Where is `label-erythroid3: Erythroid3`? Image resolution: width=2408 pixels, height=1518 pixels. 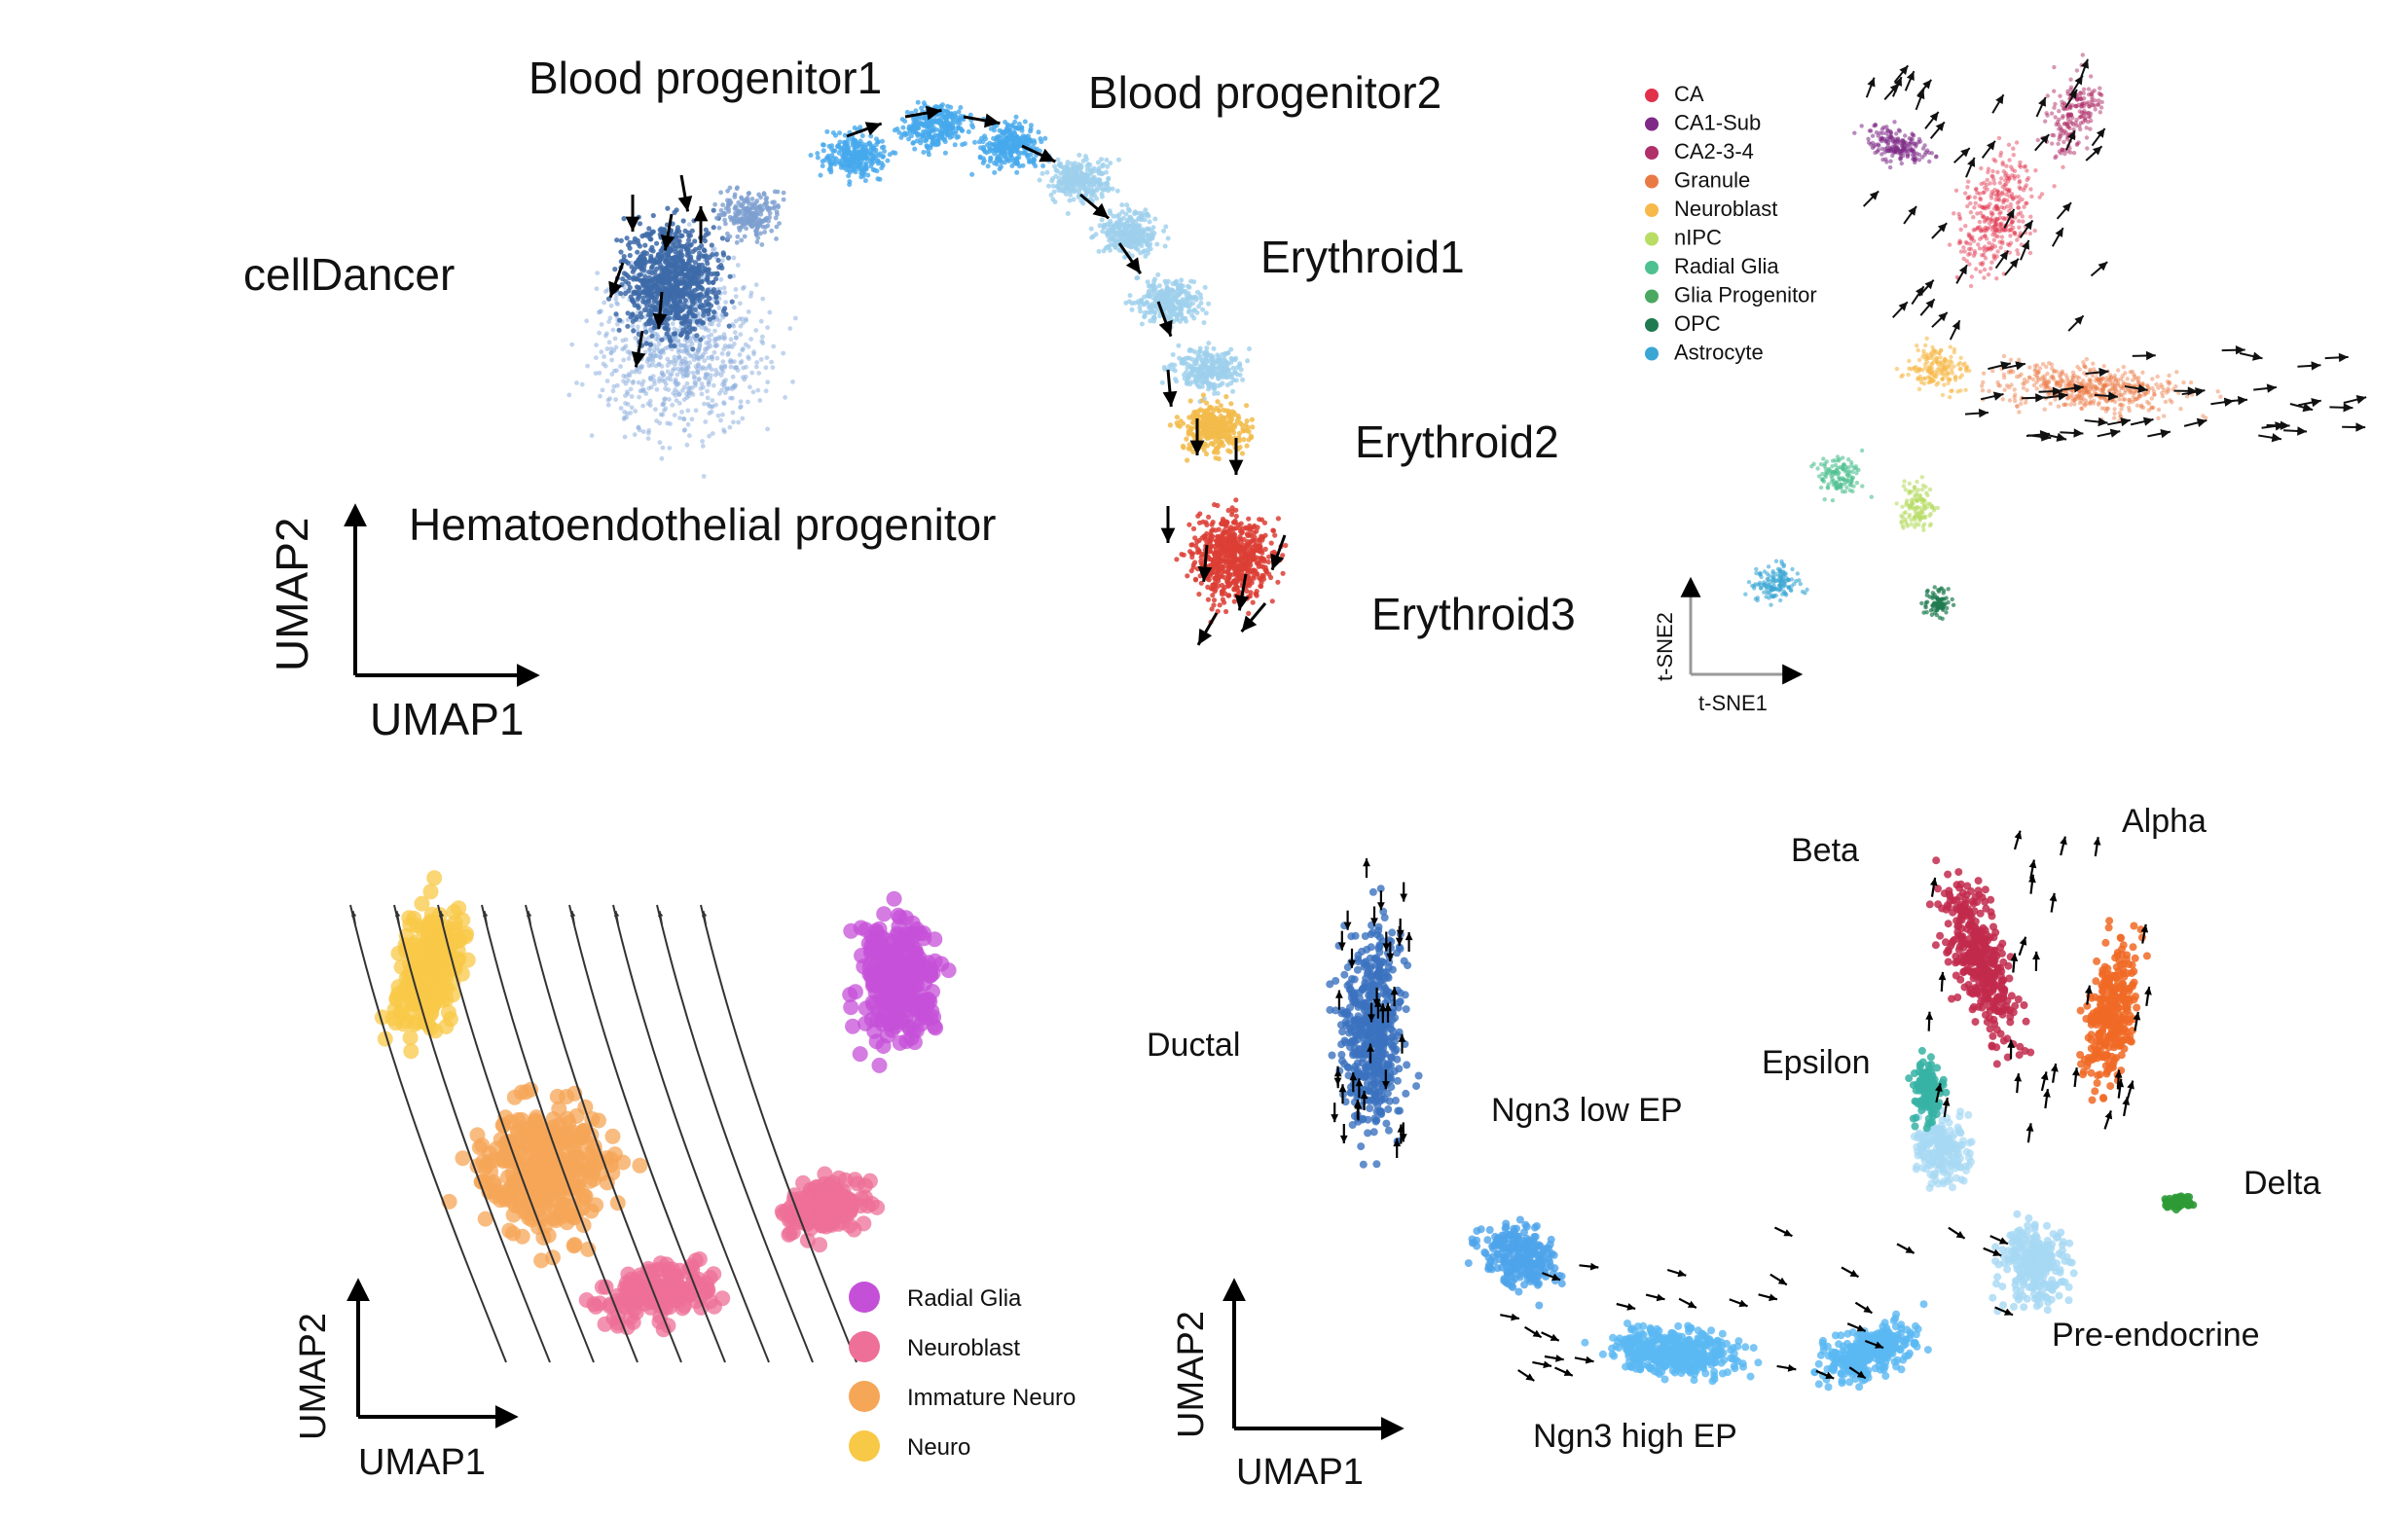 label-erythroid3: Erythroid3 is located at coordinates (1473, 614).